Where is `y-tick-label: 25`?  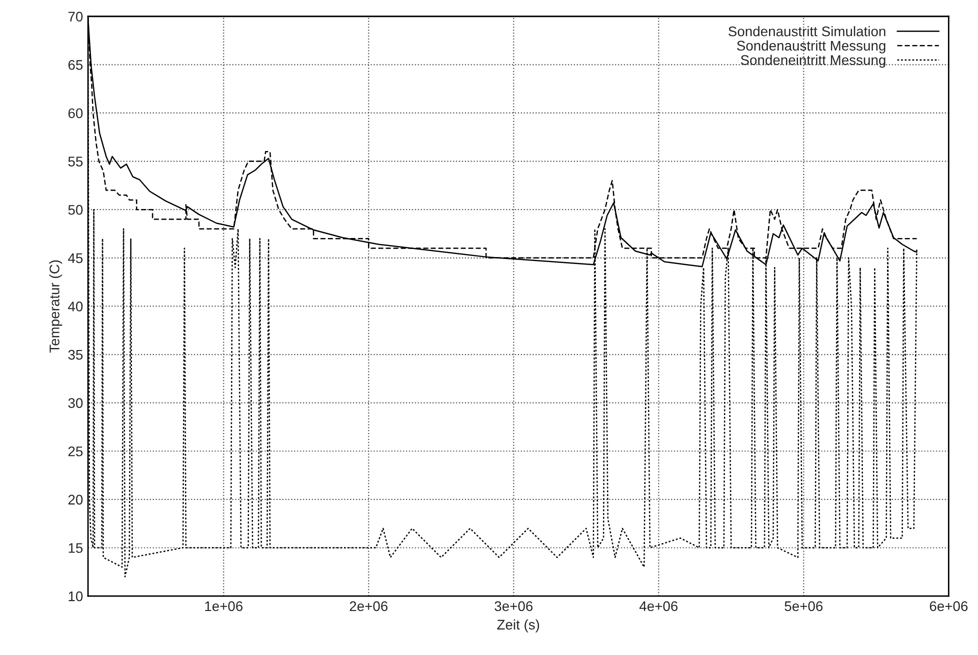 y-tick-label: 25 is located at coordinates (75, 451).